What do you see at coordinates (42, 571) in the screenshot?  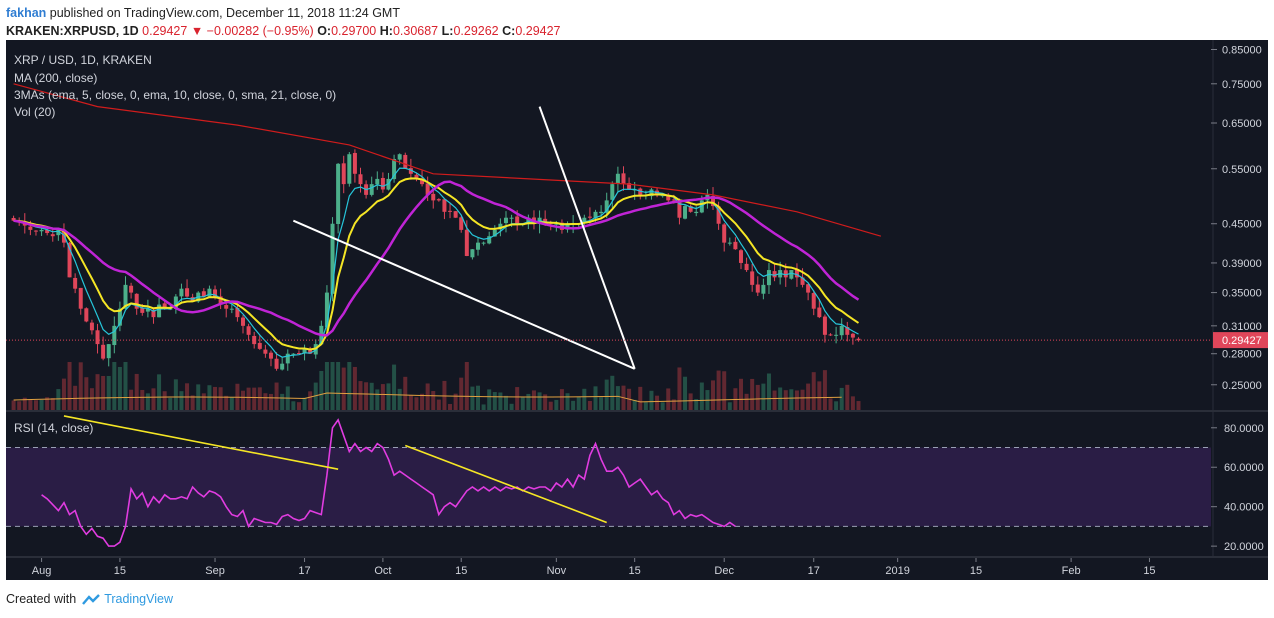 I see `time-tick-label: Aug` at bounding box center [42, 571].